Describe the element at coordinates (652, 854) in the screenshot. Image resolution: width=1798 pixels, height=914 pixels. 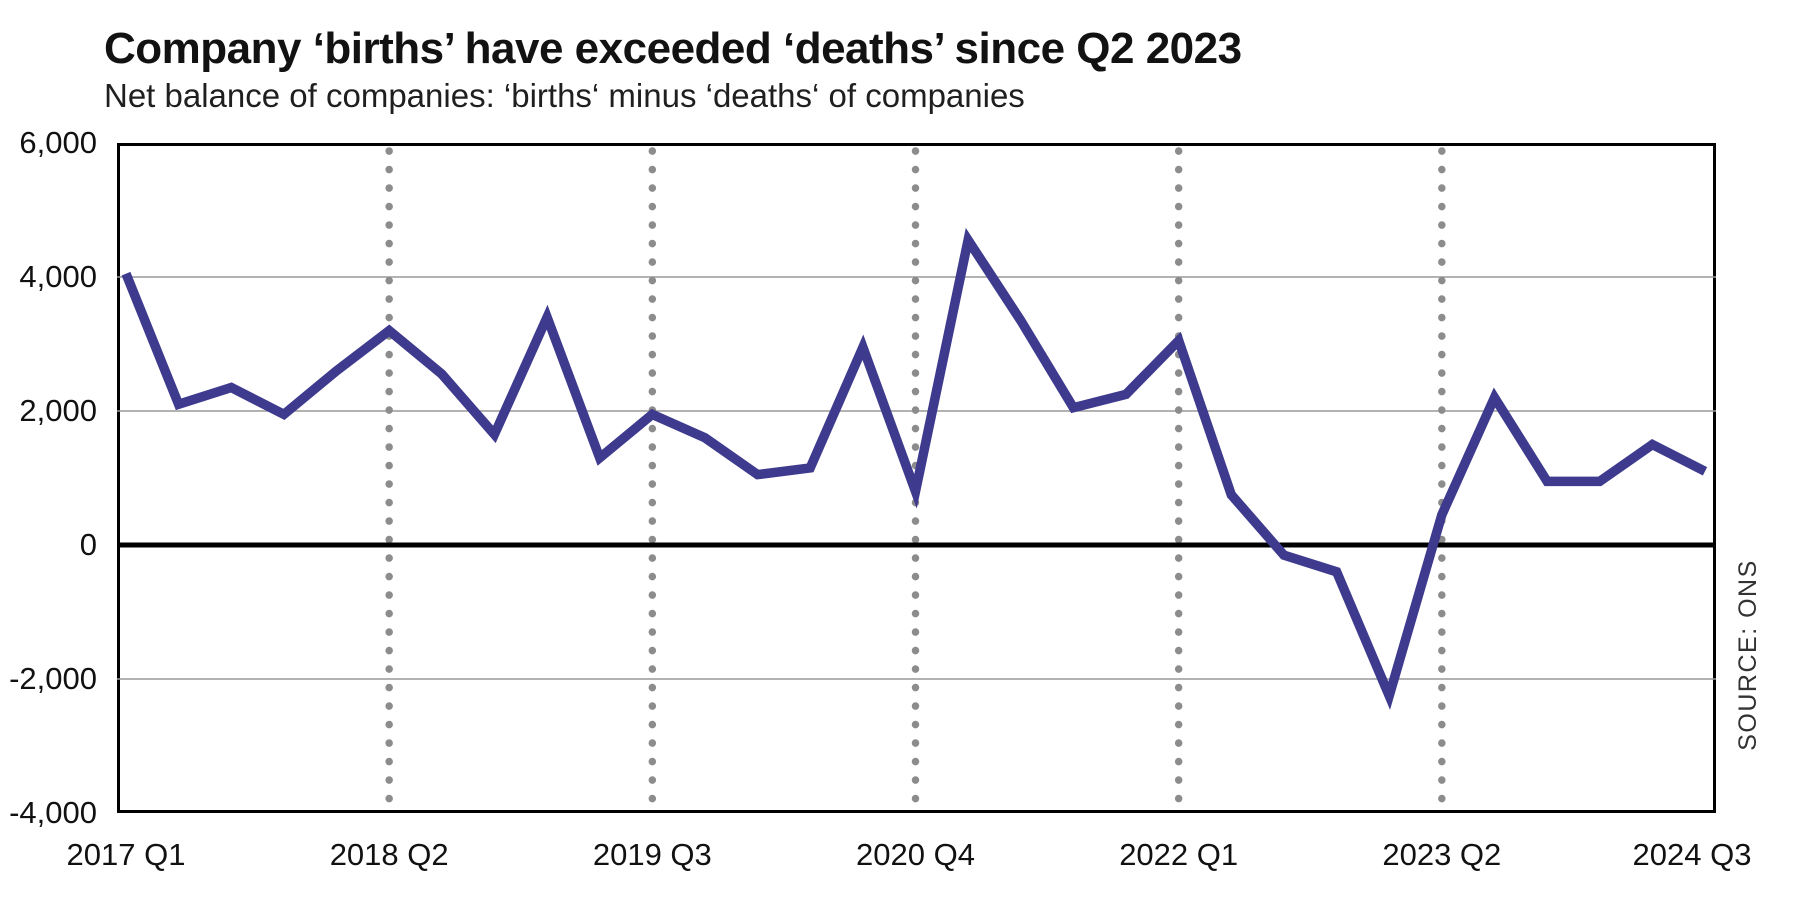
I see `x-tick-label: 2019 Q3` at that location.